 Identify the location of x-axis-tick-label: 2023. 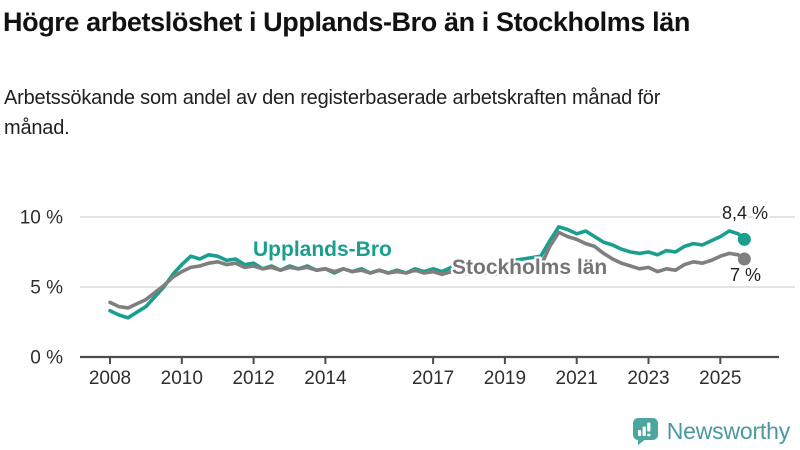
(648, 378).